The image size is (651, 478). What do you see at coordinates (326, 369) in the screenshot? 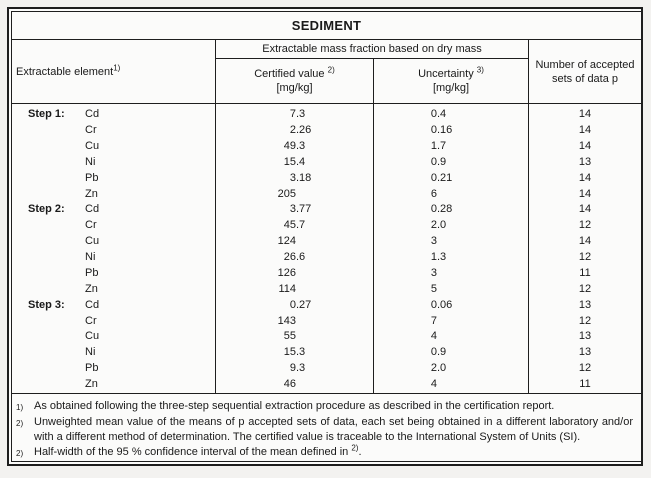
I see `table-row: Pb 9.3 2.0 12` at bounding box center [326, 369].